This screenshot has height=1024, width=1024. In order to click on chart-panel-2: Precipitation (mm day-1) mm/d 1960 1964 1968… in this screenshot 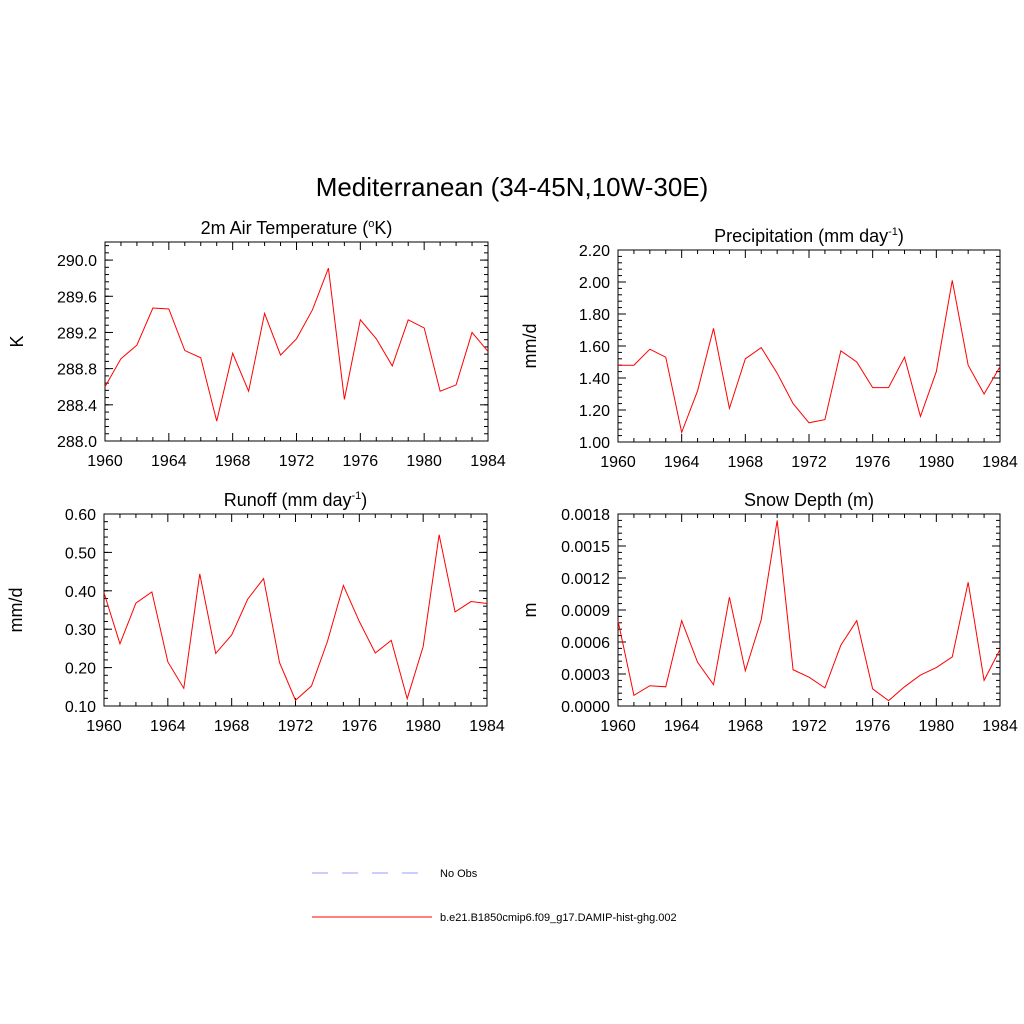, I will do `click(769, 348)`.